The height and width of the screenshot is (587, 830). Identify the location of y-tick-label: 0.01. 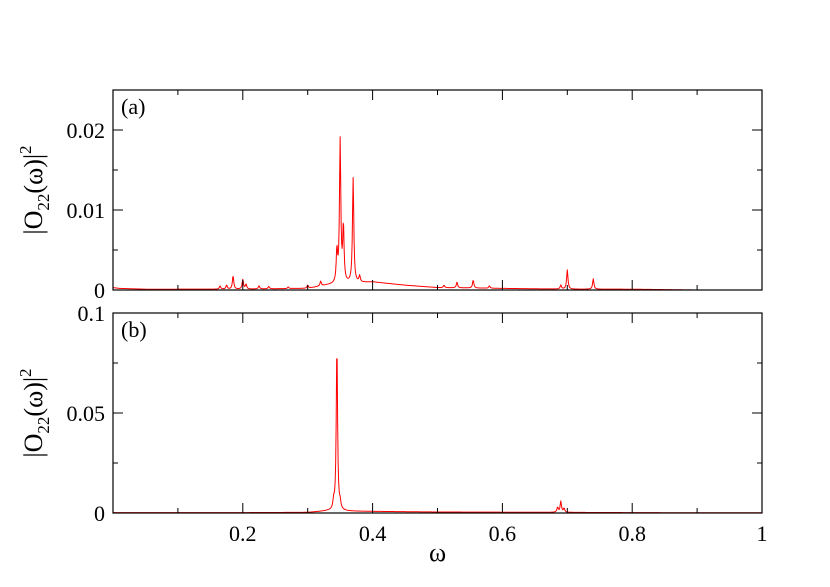
(86, 210).